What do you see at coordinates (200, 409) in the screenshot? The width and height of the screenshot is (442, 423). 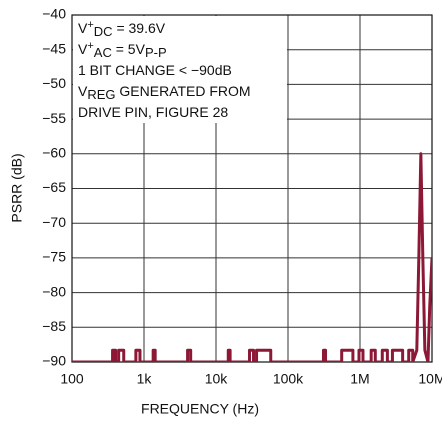 I see `x-axis-label: FREQUENCY (Hz)` at bounding box center [200, 409].